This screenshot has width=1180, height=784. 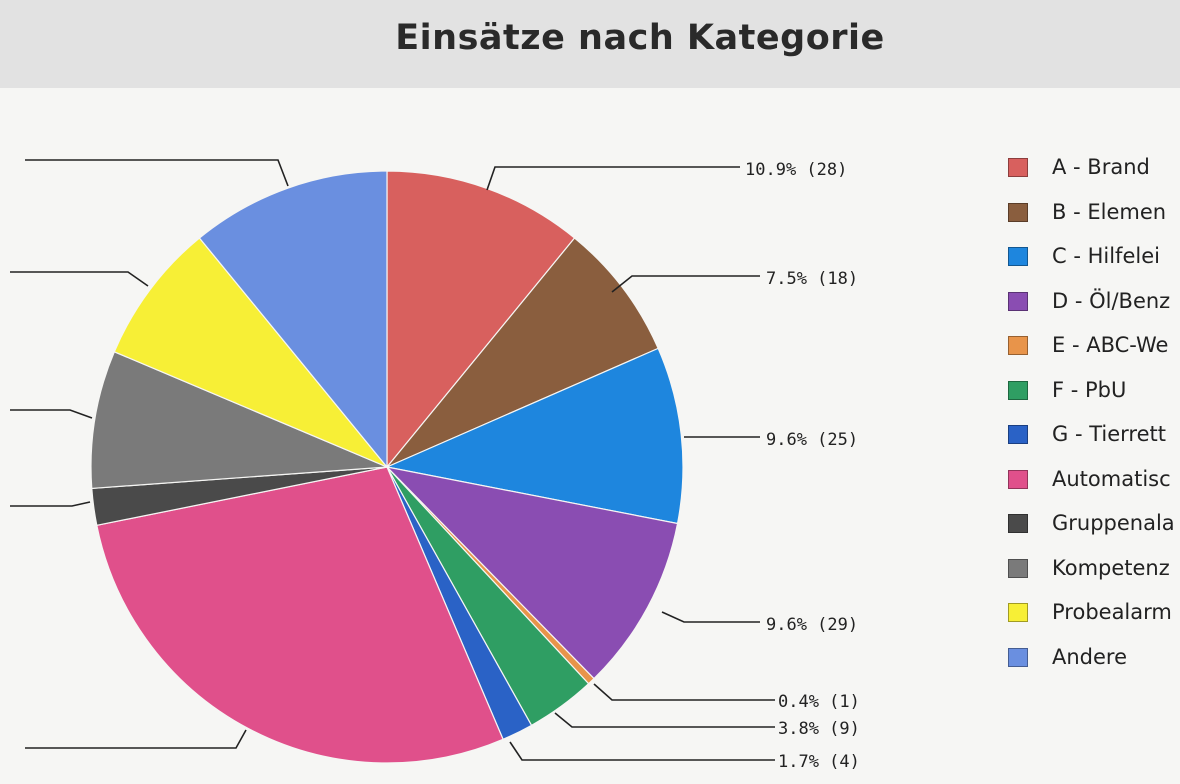 I want to click on chart-title: Einsätze nach Kategorie, so click(x=640, y=38).